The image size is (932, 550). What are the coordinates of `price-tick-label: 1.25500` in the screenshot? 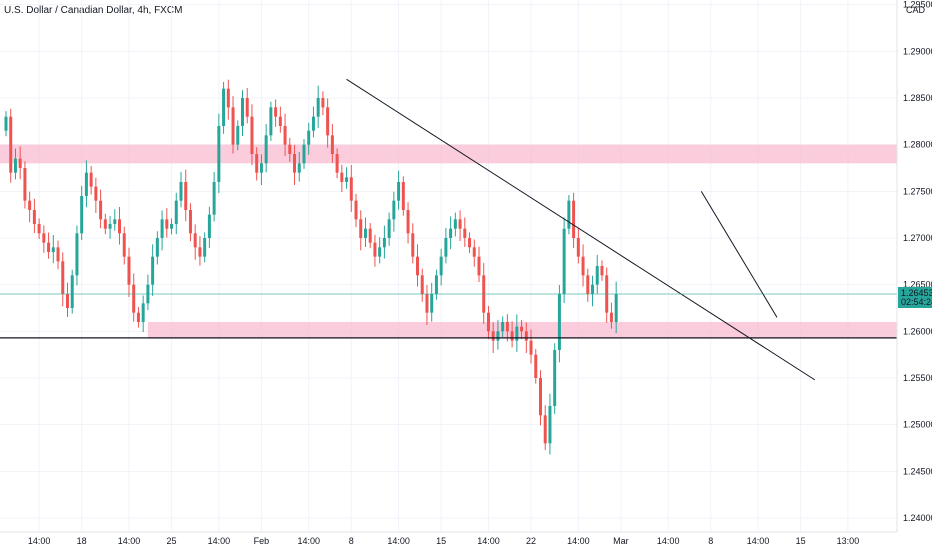 It's located at (917, 378).